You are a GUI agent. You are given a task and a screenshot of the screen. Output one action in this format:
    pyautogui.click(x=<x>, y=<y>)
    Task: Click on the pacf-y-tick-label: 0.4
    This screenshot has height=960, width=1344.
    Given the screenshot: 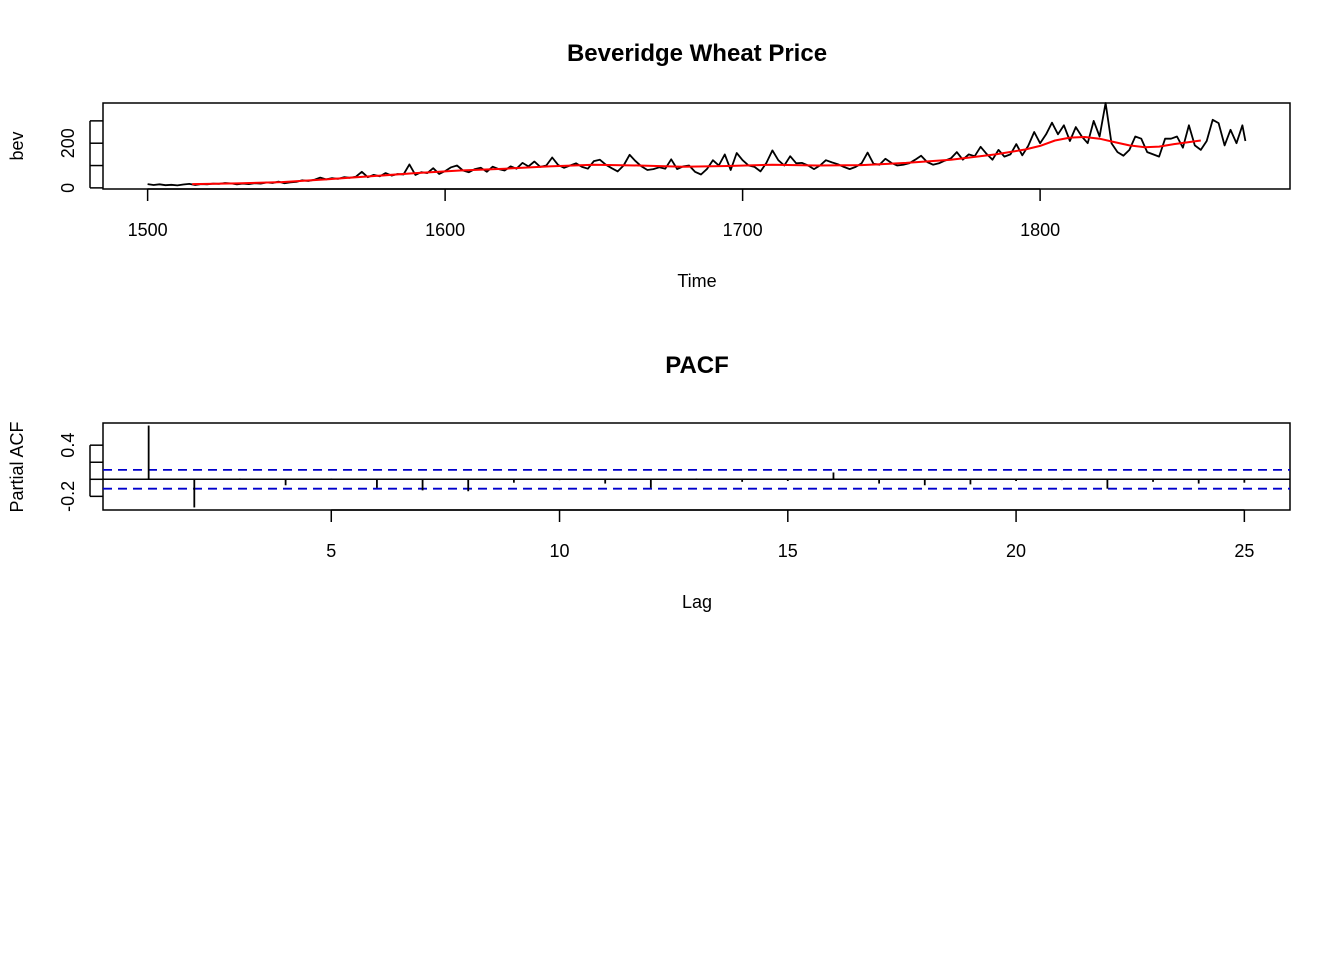 What is the action you would take?
    pyautogui.click(x=68, y=445)
    